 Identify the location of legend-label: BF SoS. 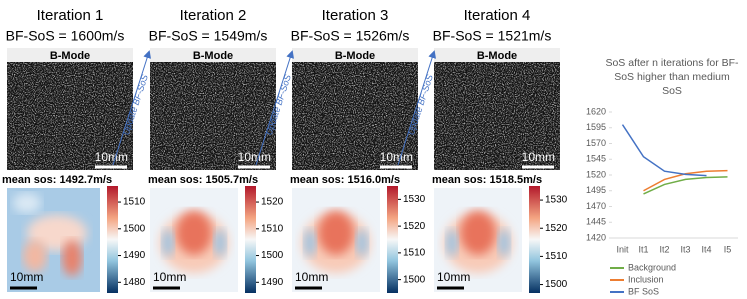
(643, 291).